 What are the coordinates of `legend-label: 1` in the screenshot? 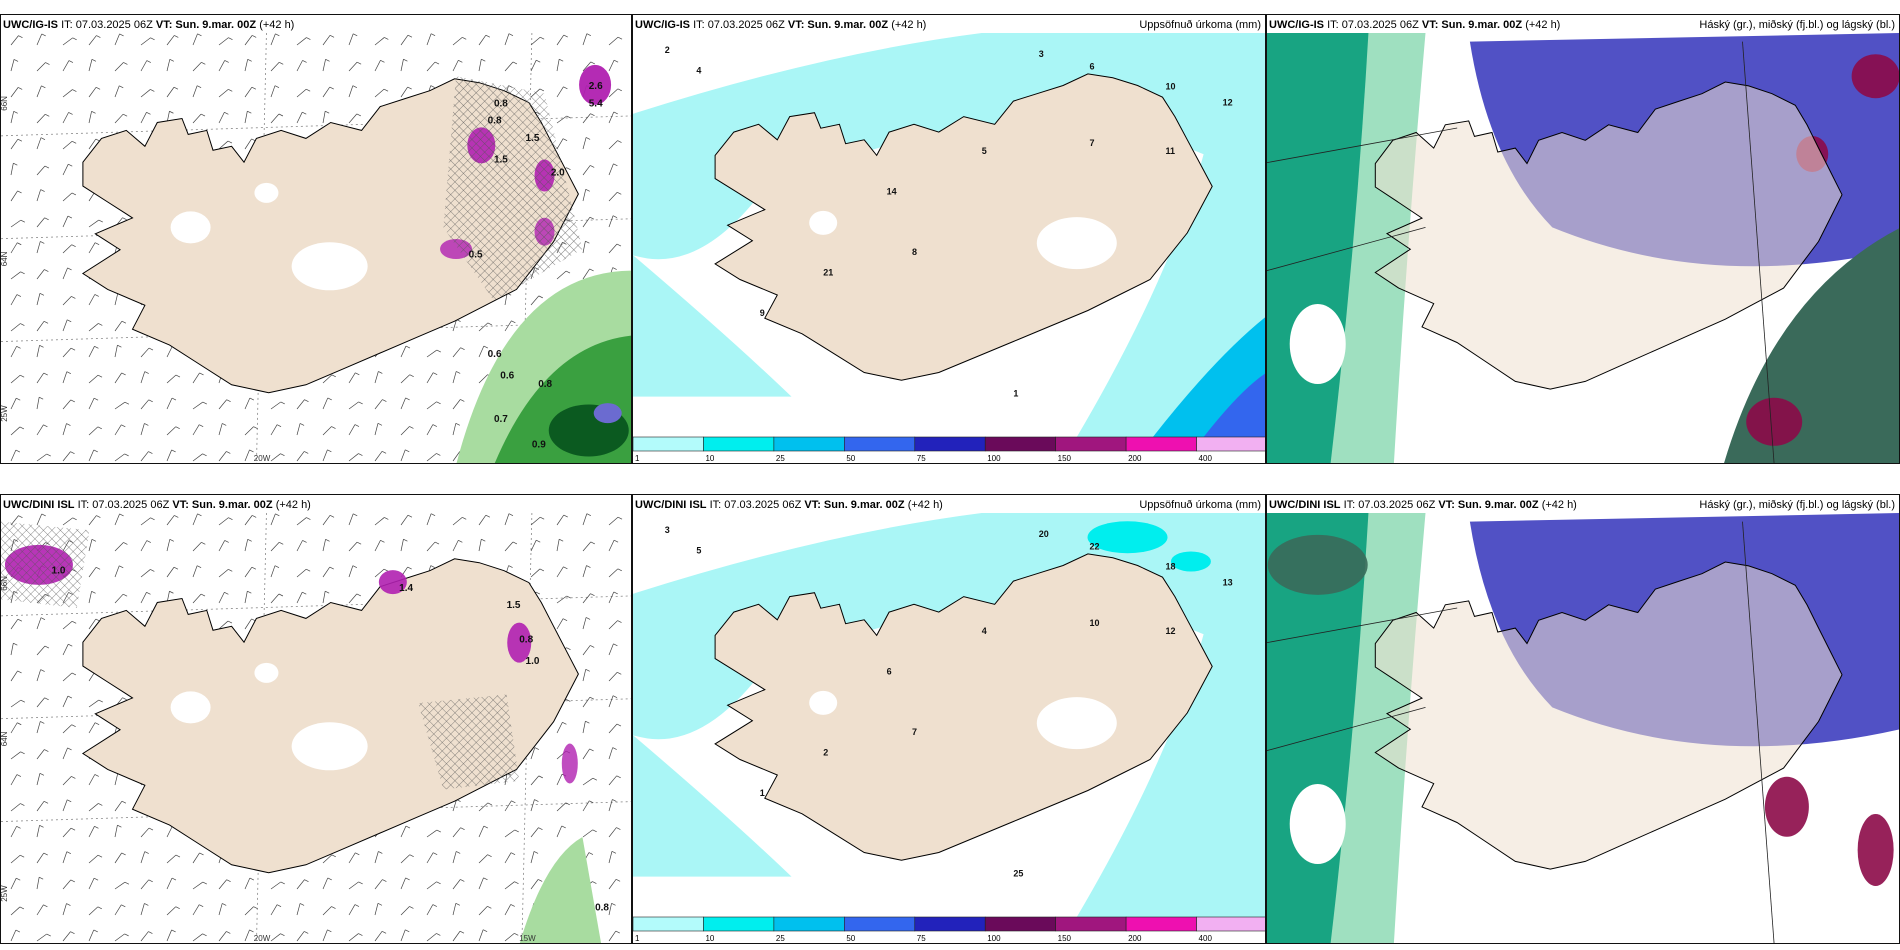 It's located at (637, 458).